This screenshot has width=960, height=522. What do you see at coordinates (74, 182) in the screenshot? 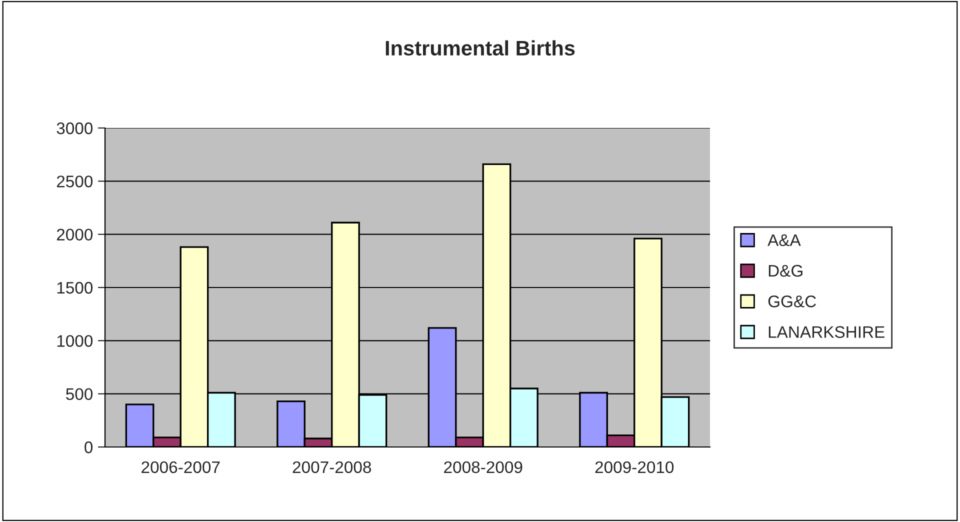
I see `y-tick-label: 2500` at bounding box center [74, 182].